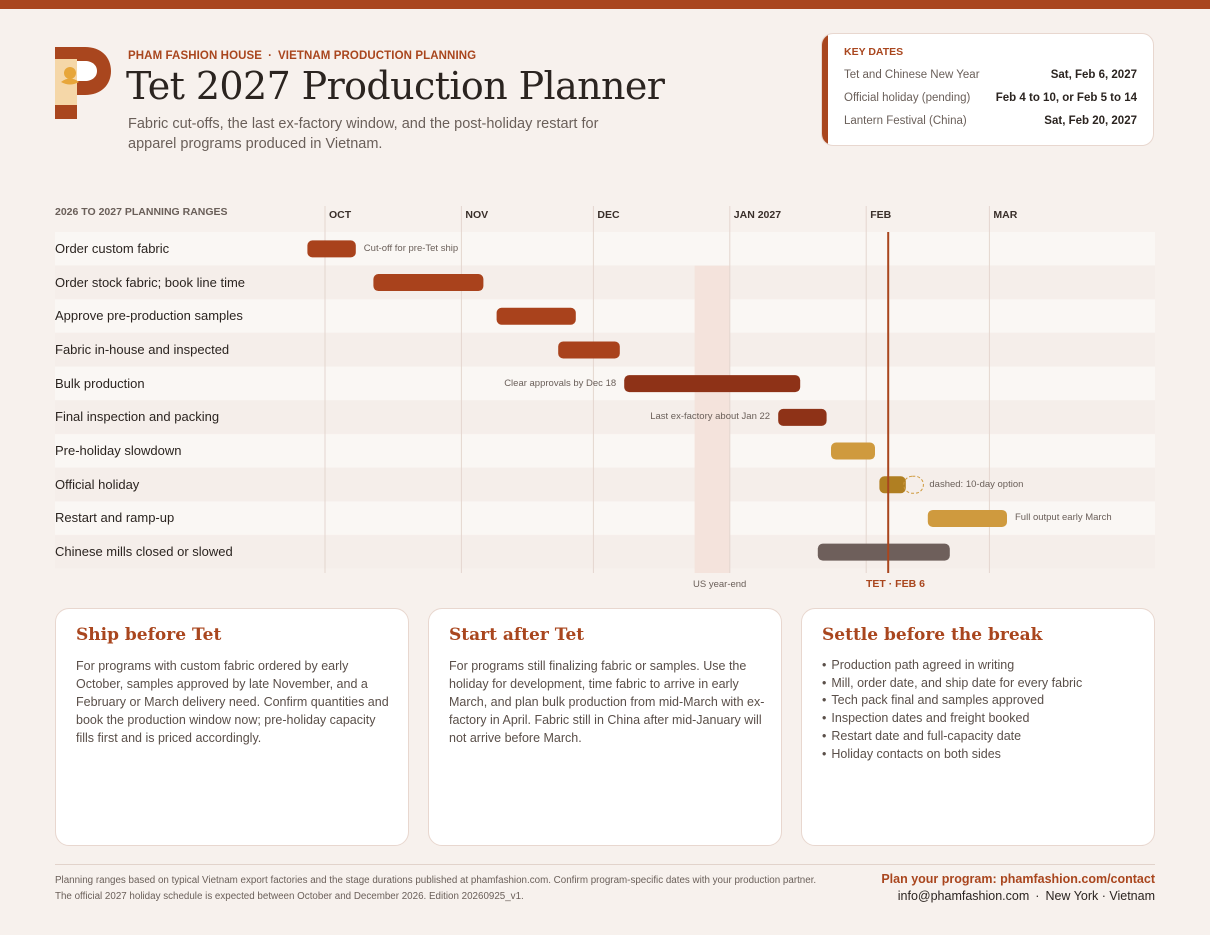  I want to click on key-dates-title: KEY DATES, so click(874, 52).